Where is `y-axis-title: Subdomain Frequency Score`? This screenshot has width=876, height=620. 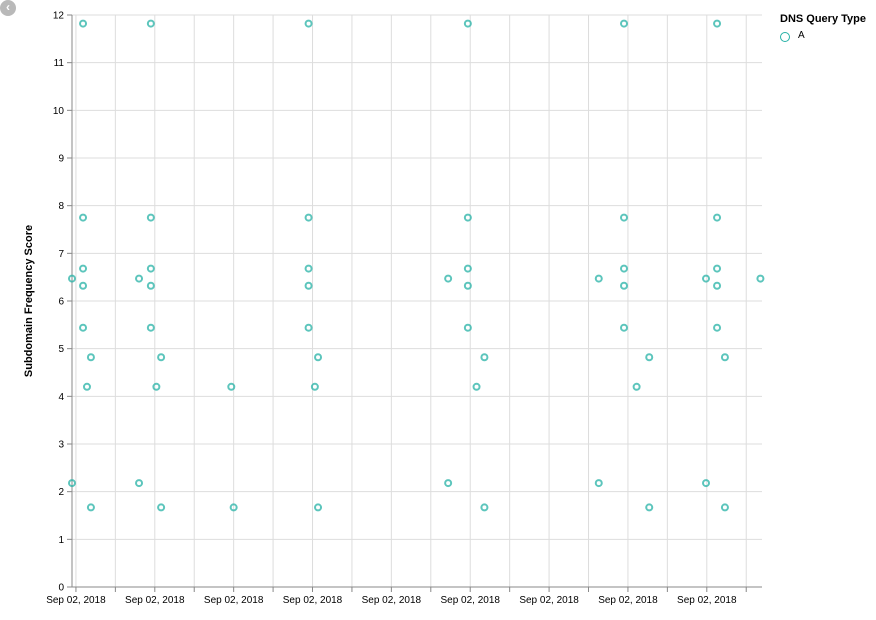 y-axis-title: Subdomain Frequency Score is located at coordinates (29, 301).